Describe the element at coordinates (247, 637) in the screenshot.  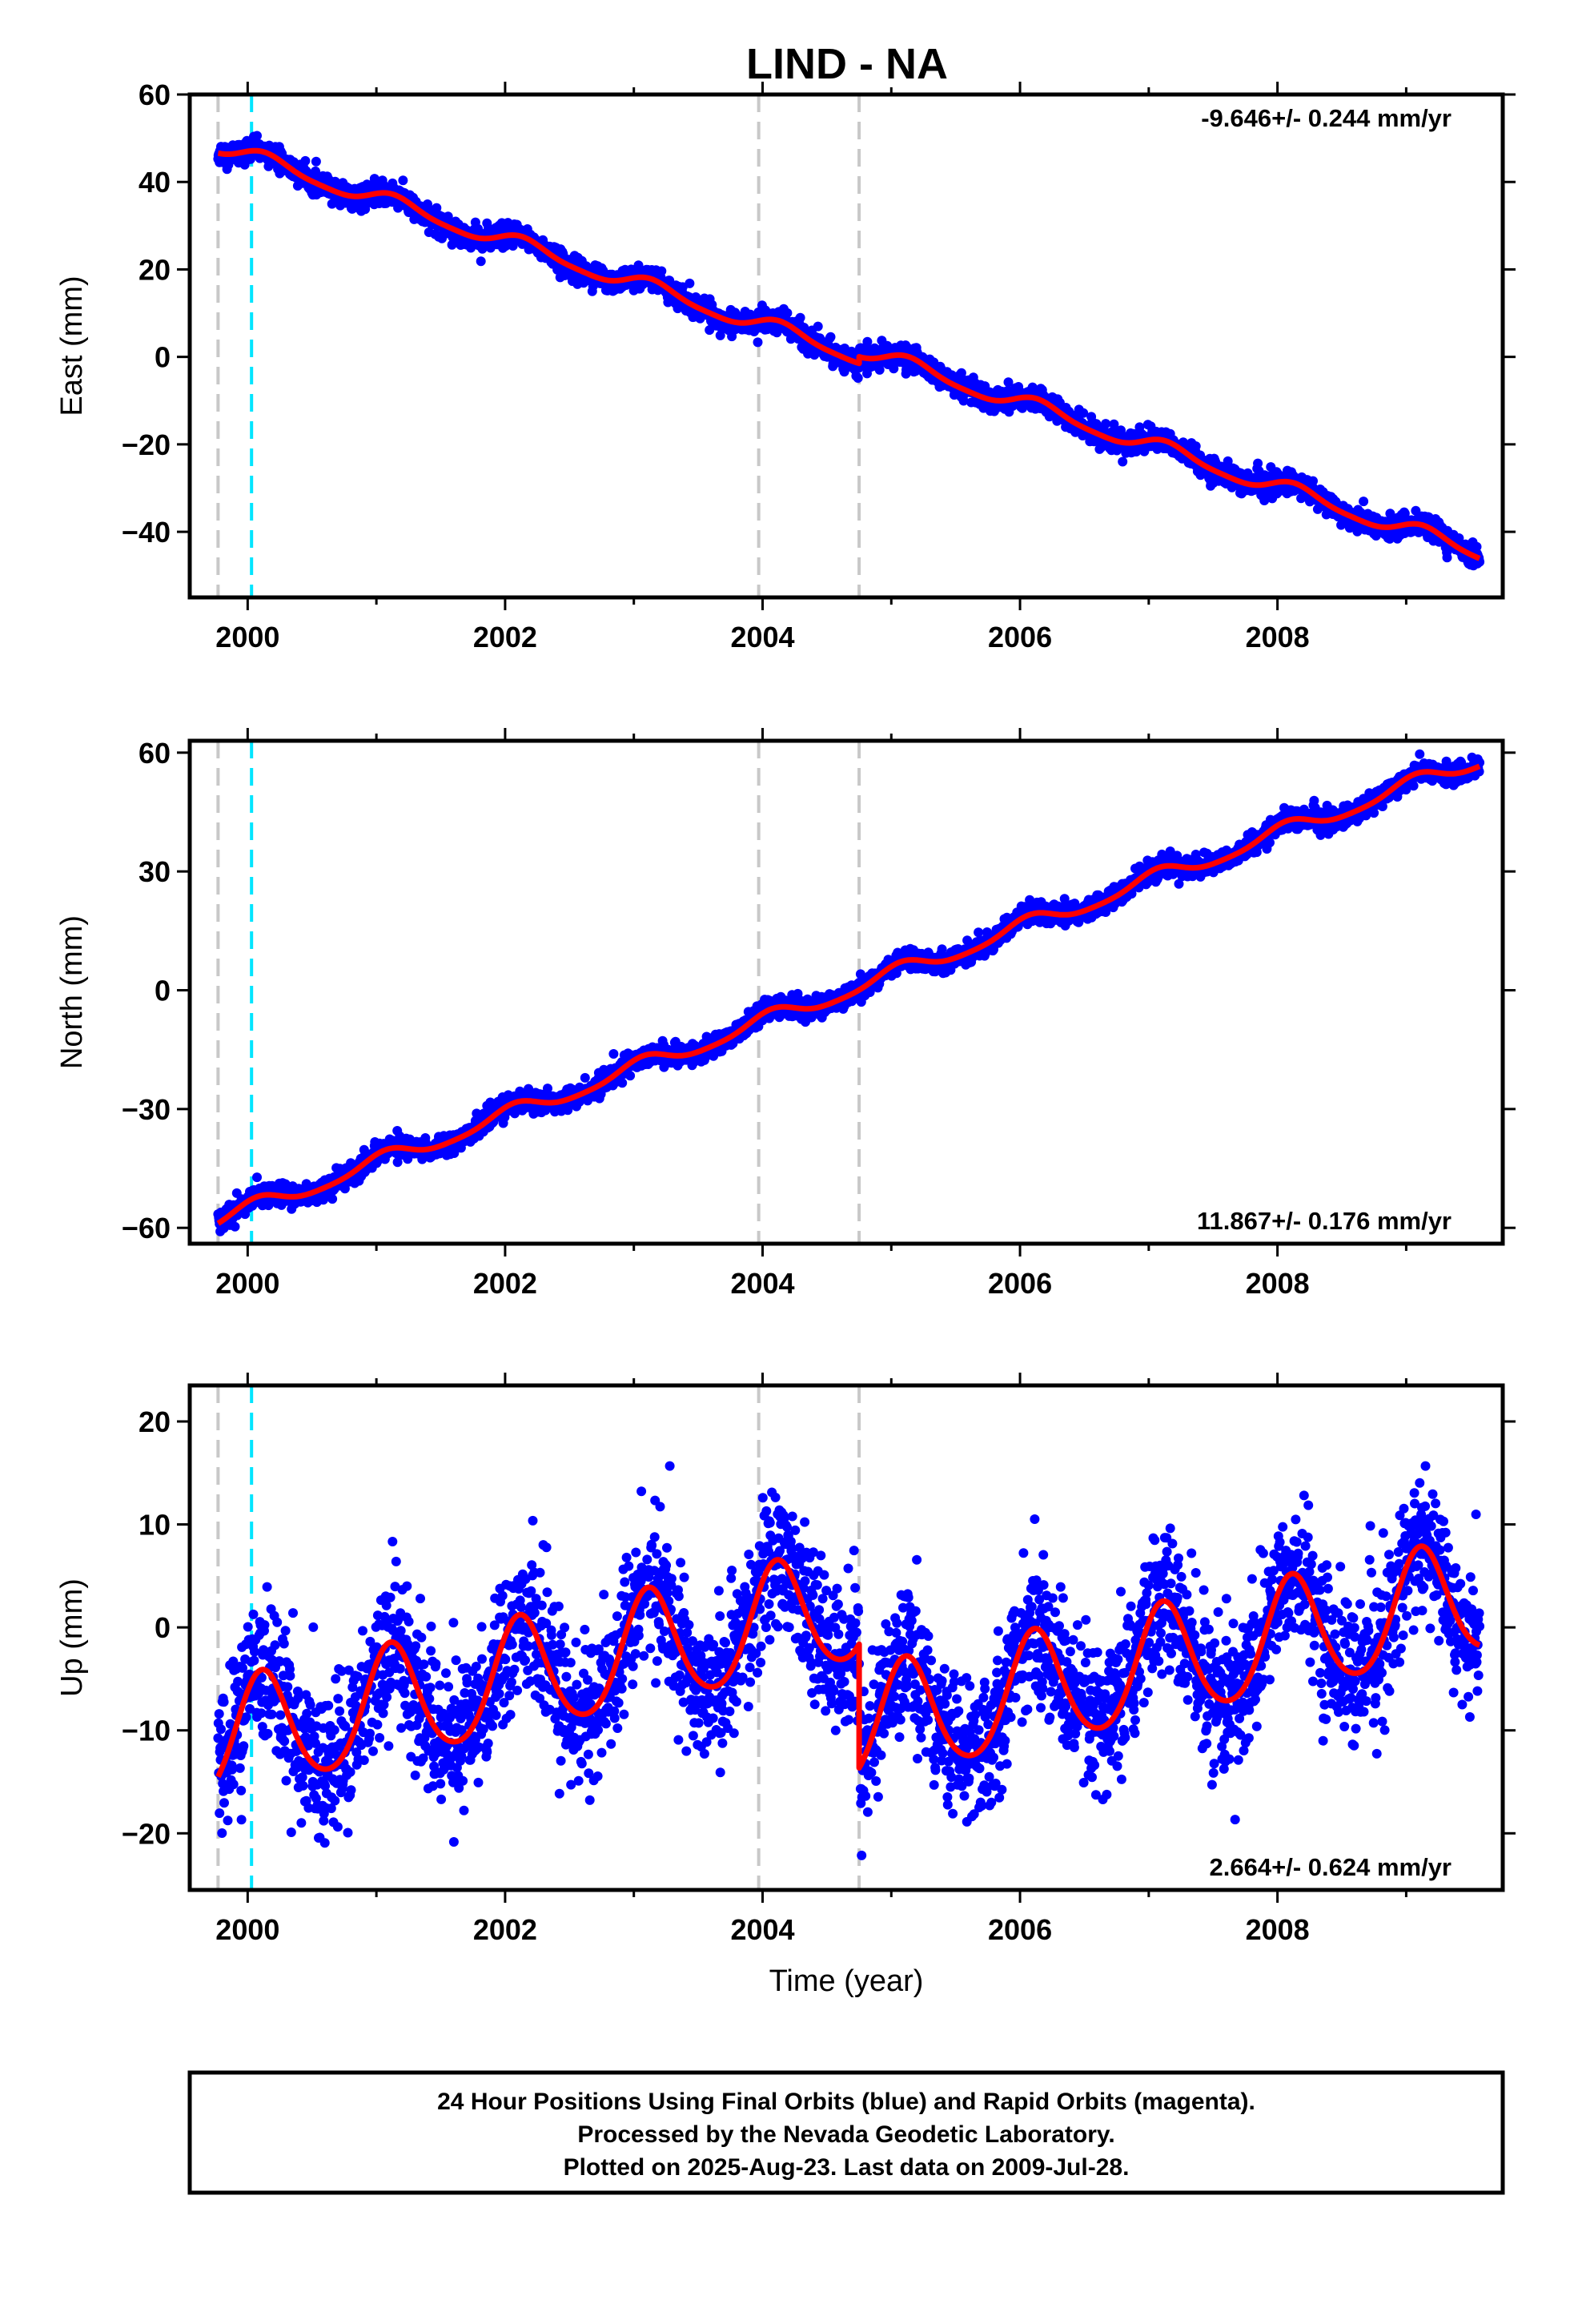
I see `x-tick-label: 2000` at that location.